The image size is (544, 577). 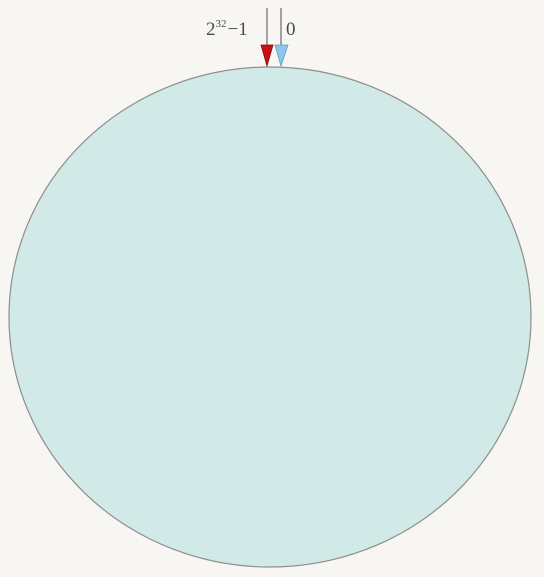 What do you see at coordinates (238, 29) in the screenshot?
I see `max-value-suffix: −1` at bounding box center [238, 29].